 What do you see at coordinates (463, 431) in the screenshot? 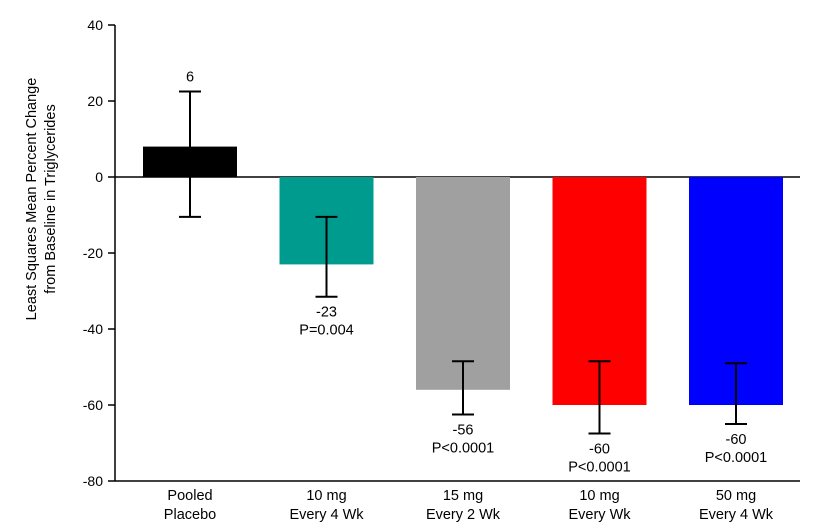
I see `value-label: -56` at bounding box center [463, 431].